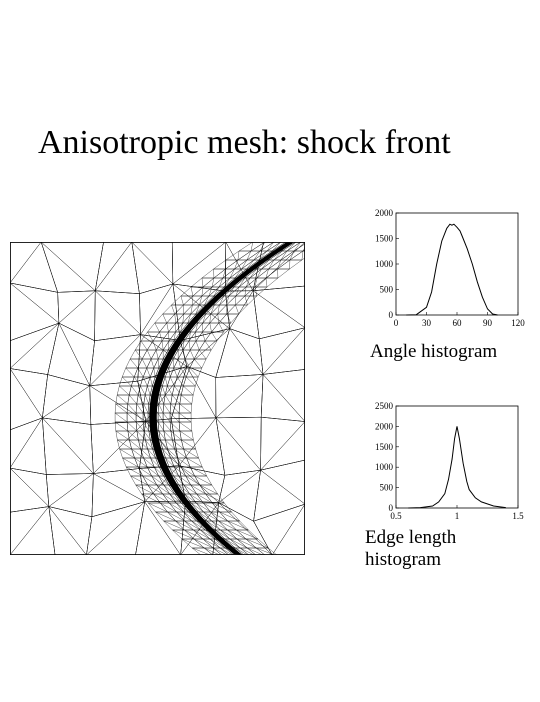  What do you see at coordinates (384, 406) in the screenshot?
I see `edge-hist-ytick-label: 2500` at bounding box center [384, 406].